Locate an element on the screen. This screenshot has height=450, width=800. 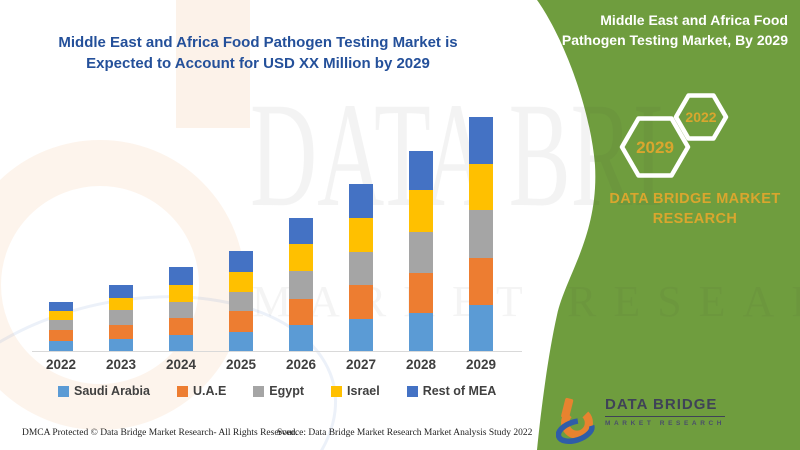
segment-u-a-e-2026 is located at coordinates (301, 312).